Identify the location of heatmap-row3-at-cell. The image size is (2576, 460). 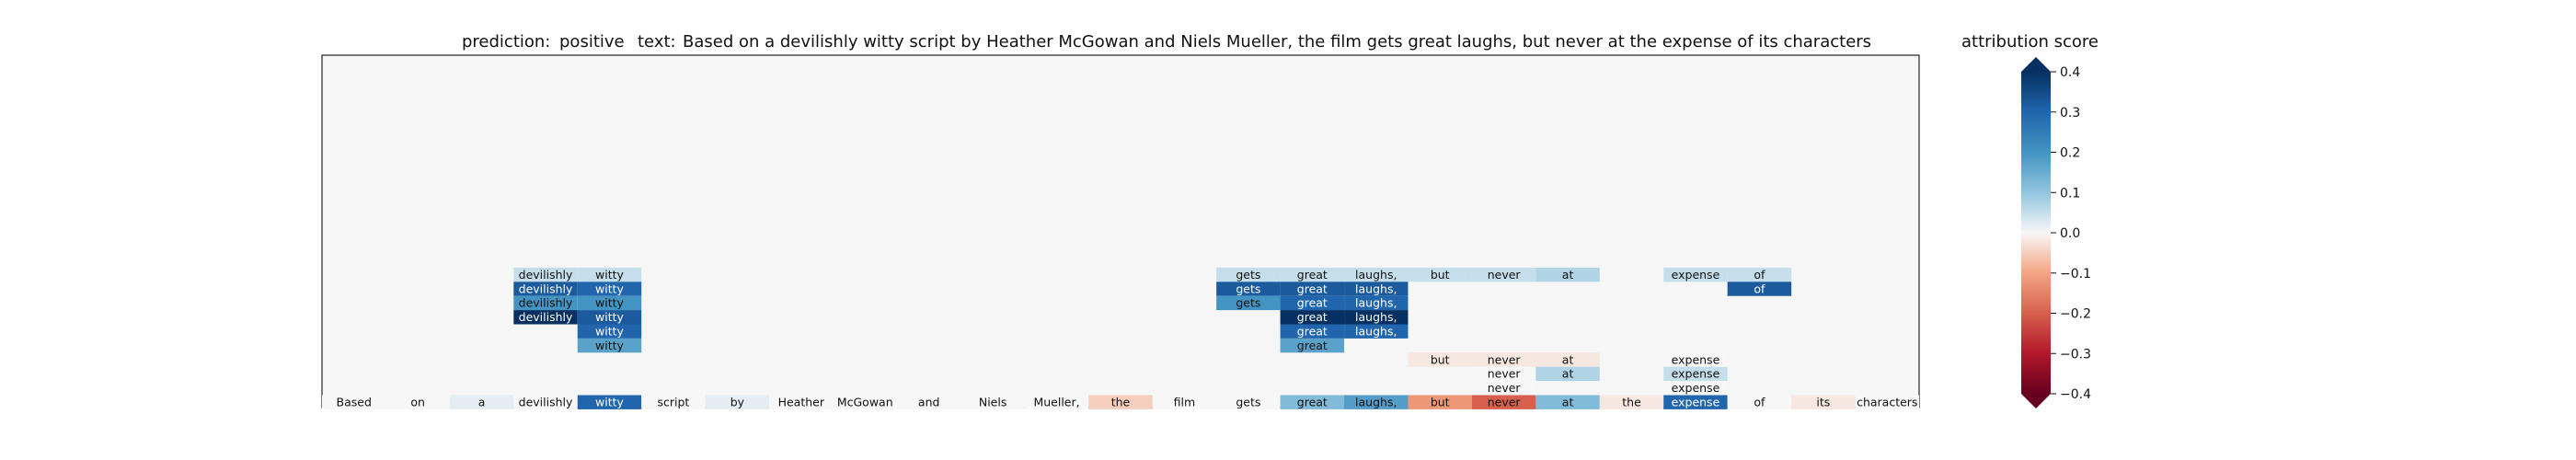
(1567, 359).